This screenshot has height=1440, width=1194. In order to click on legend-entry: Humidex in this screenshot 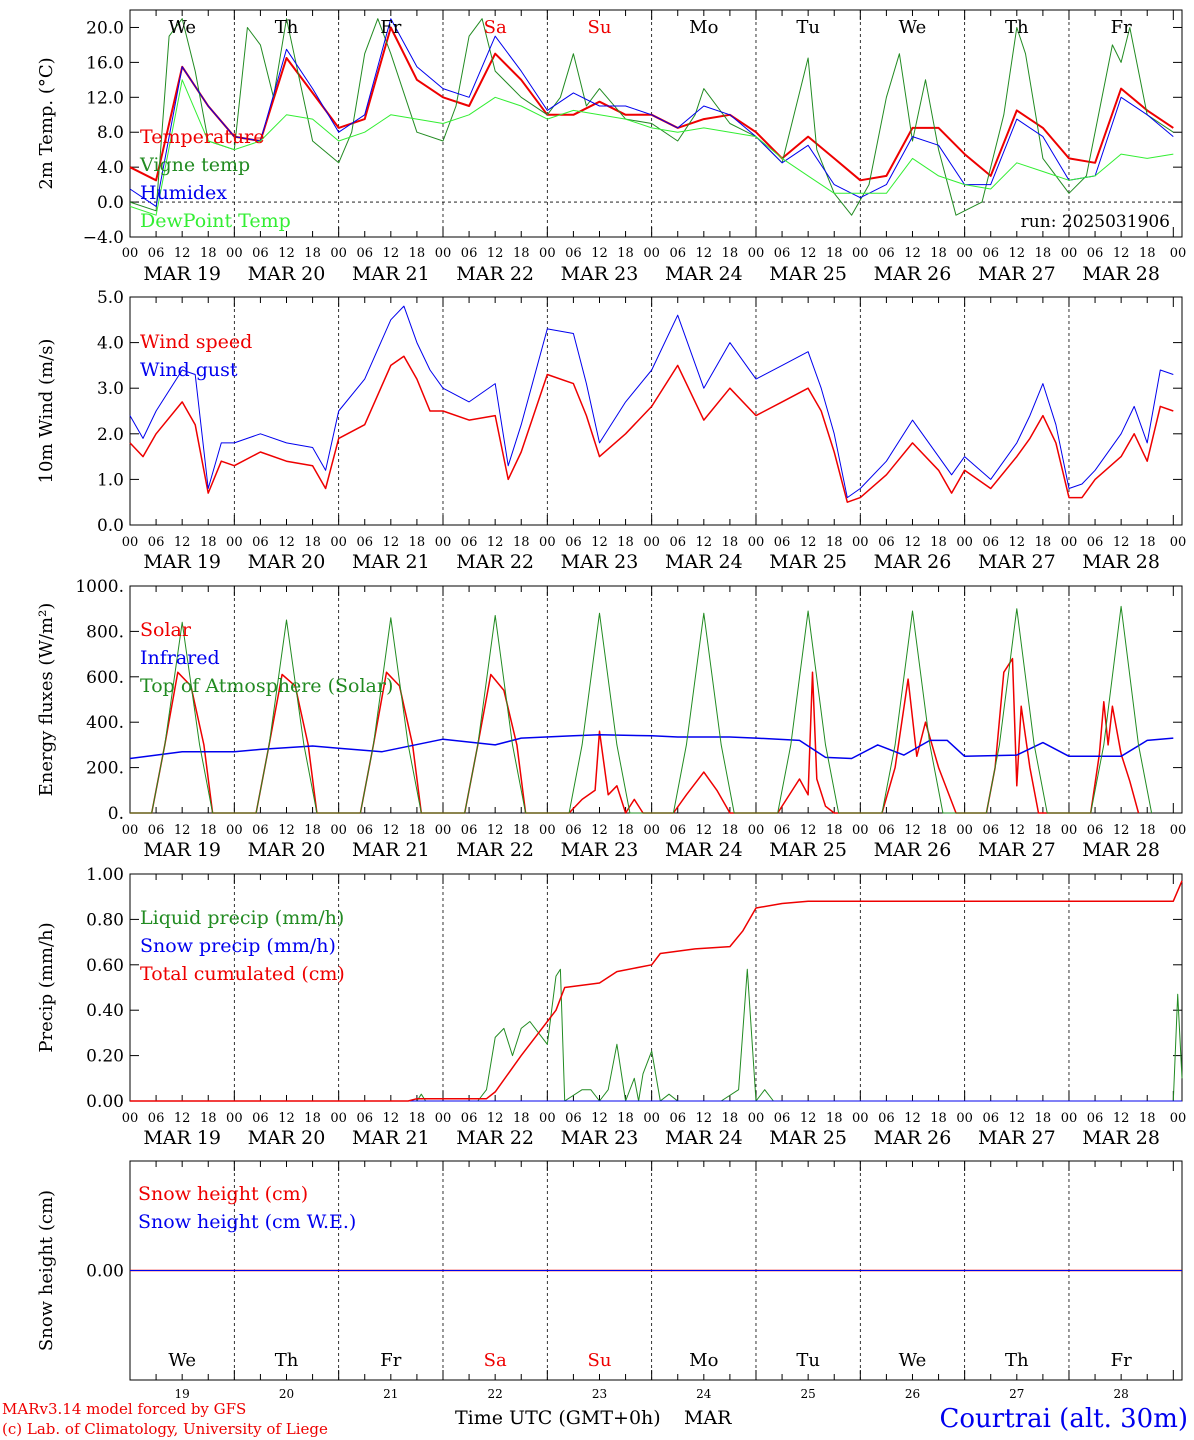, I will do `click(183, 193)`.